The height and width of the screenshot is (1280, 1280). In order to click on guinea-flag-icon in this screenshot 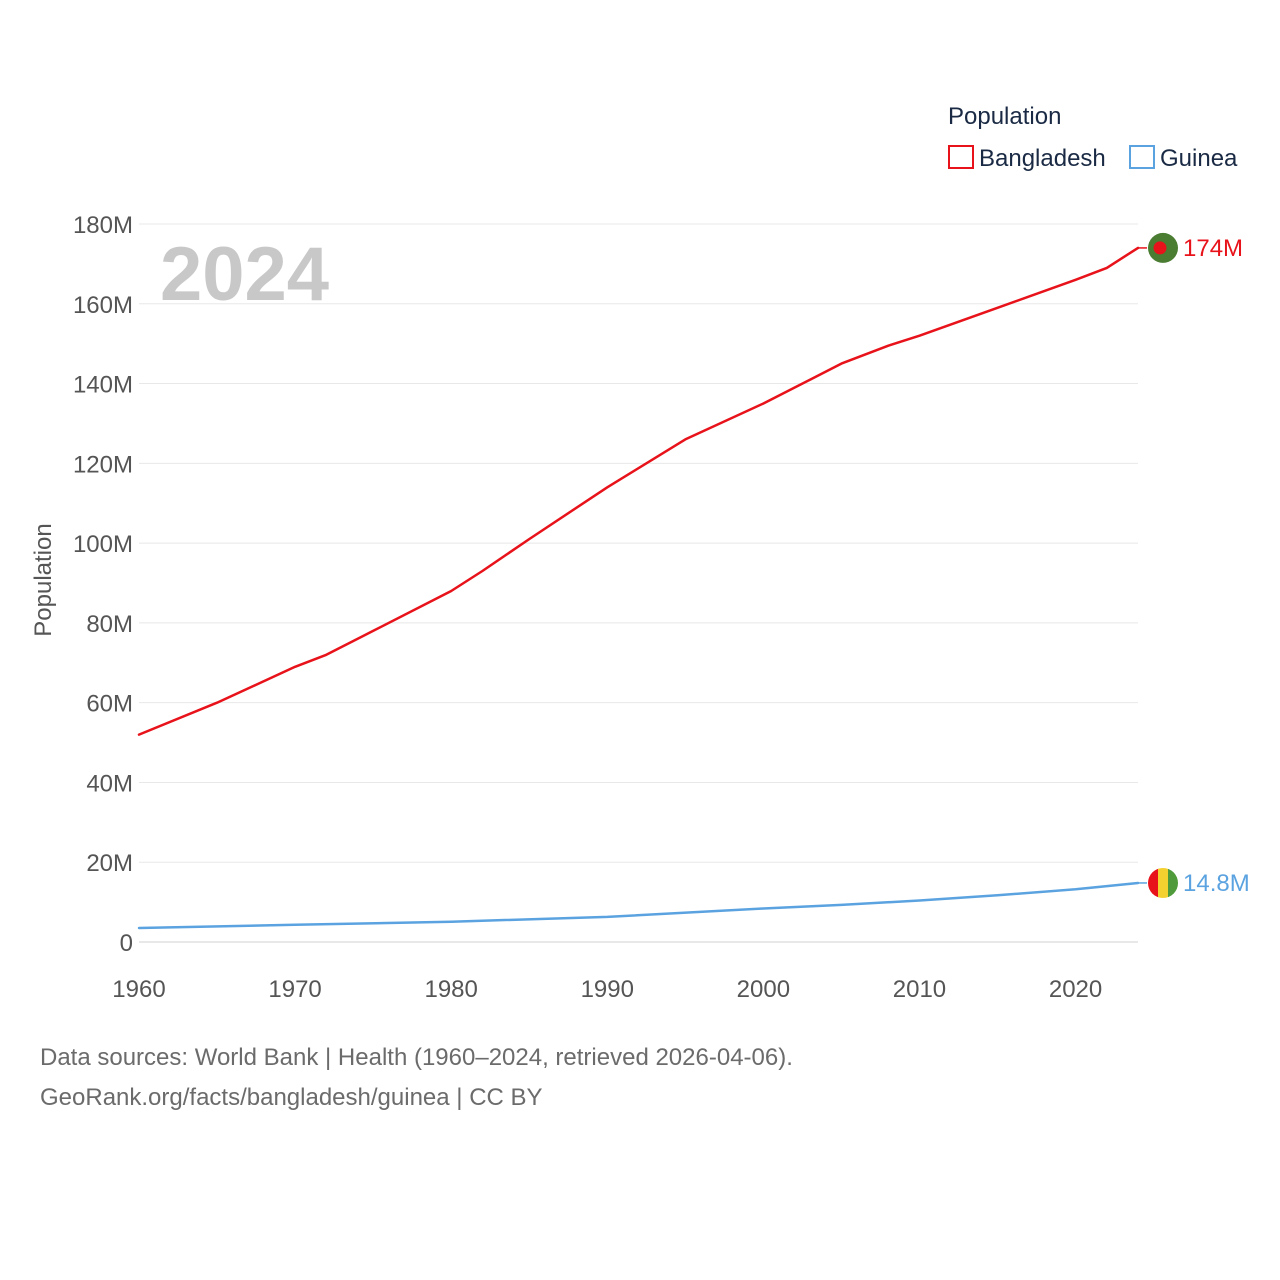, I will do `click(1163, 882)`.